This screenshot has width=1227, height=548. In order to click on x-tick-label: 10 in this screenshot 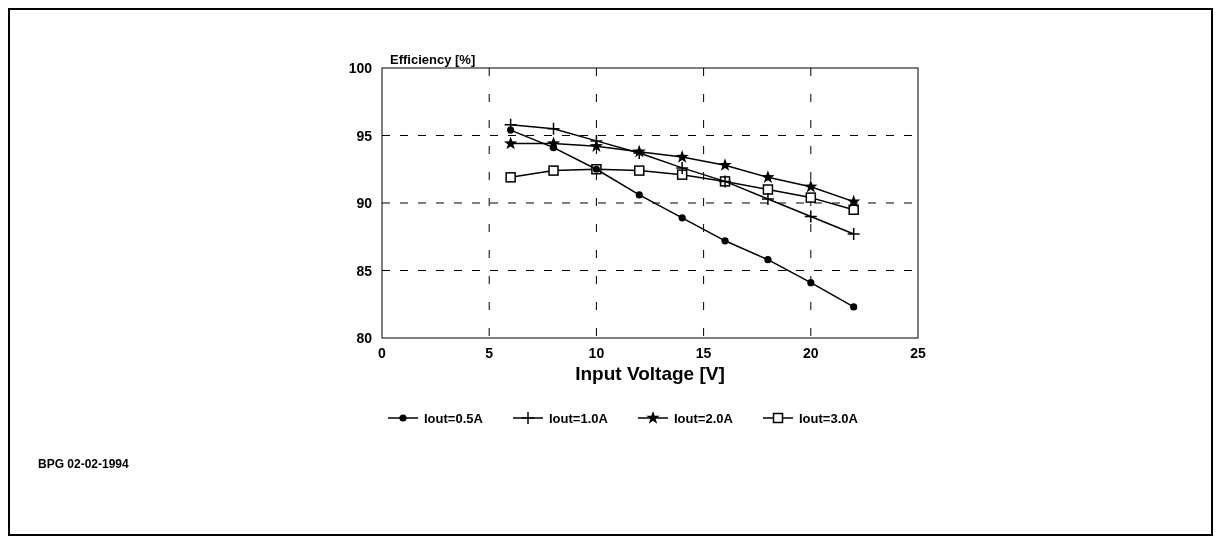, I will do `click(596, 353)`.